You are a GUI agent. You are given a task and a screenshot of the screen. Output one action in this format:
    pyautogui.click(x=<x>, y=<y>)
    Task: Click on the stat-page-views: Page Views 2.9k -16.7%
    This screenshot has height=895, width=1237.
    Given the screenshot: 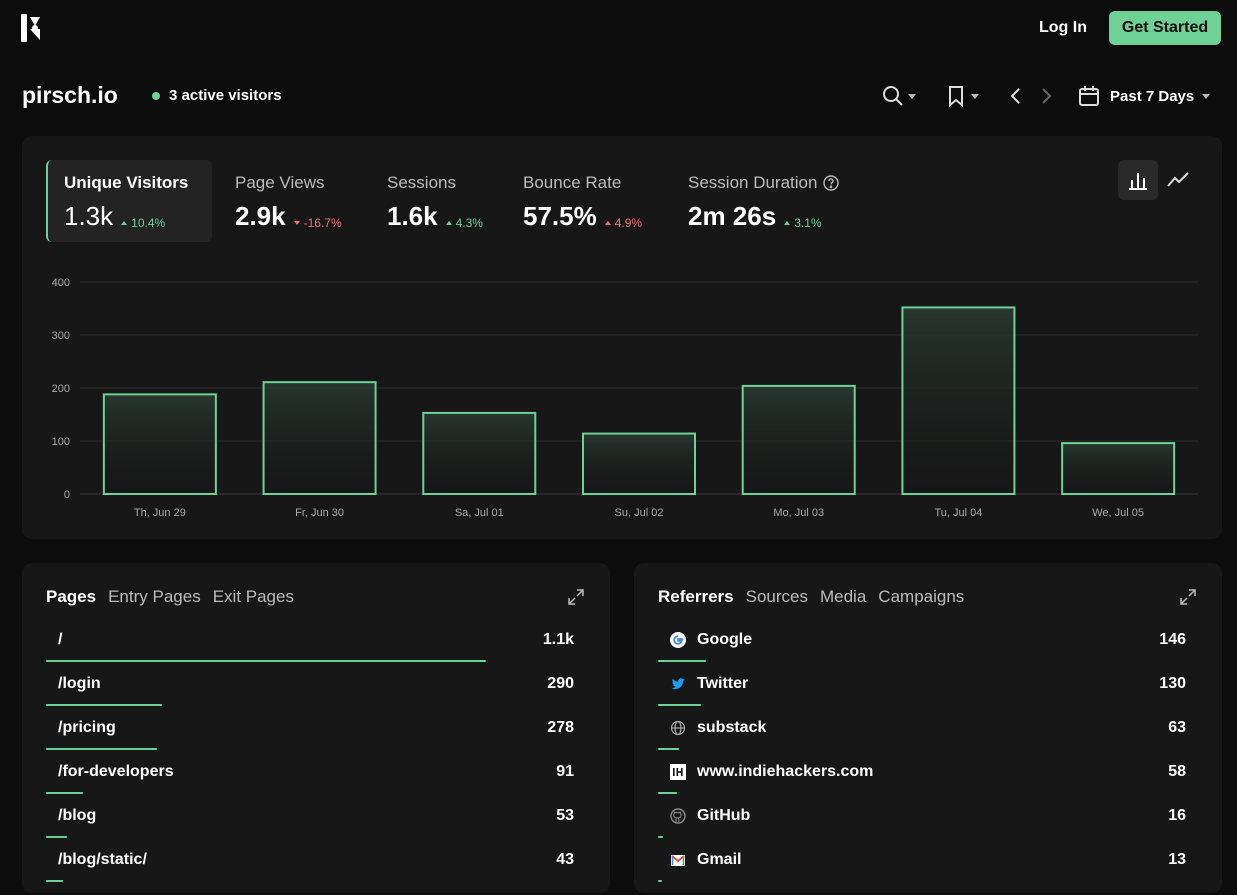 What is the action you would take?
    pyautogui.click(x=291, y=201)
    